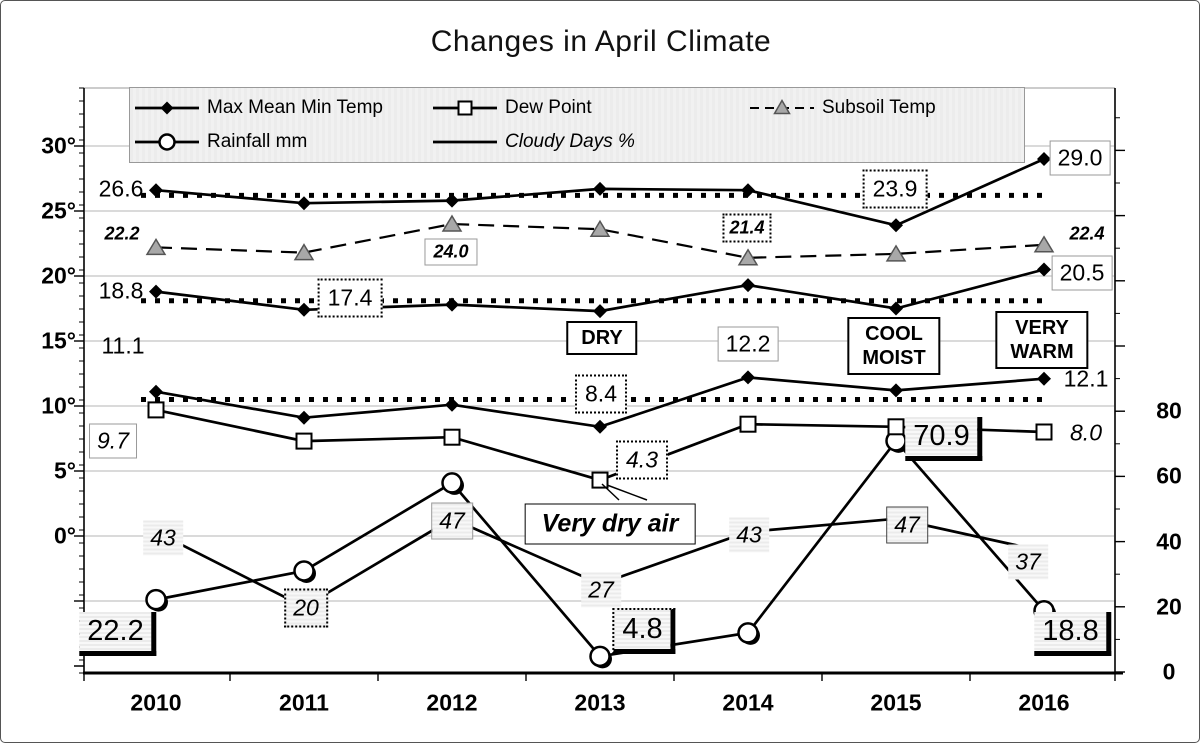 The image size is (1200, 743). What do you see at coordinates (167, 142) in the screenshot?
I see `circle-legend-icon` at bounding box center [167, 142].